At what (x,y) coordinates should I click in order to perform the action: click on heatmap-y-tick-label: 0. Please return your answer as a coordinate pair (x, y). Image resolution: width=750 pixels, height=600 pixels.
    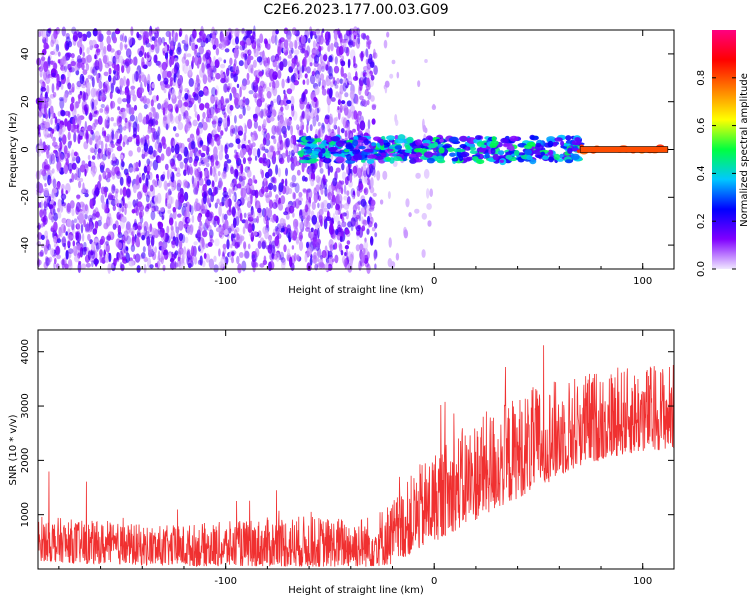
    Looking at the image, I should click on (25, 149).